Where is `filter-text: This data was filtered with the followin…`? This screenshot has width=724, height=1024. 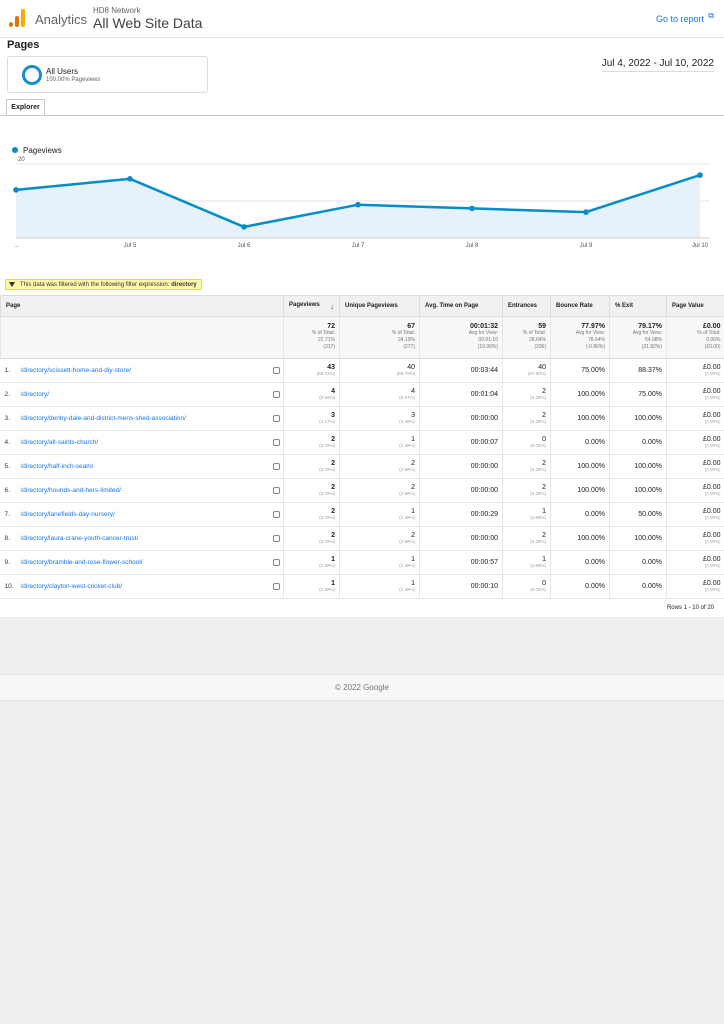 filter-text: This data was filtered with the followin… is located at coordinates (95, 285).